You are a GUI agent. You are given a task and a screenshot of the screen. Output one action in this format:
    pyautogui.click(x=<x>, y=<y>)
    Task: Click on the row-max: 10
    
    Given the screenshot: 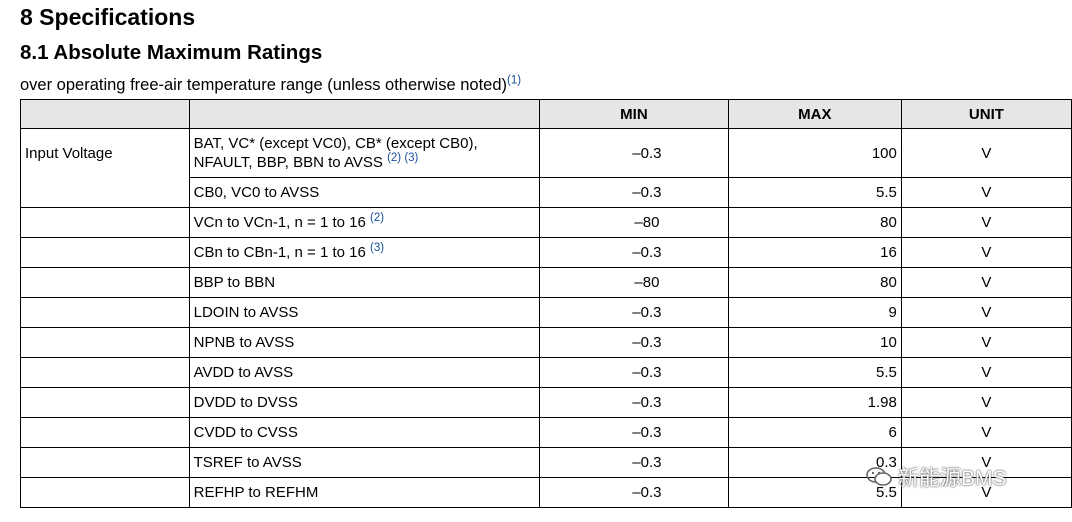 What is the action you would take?
    pyautogui.click(x=814, y=342)
    